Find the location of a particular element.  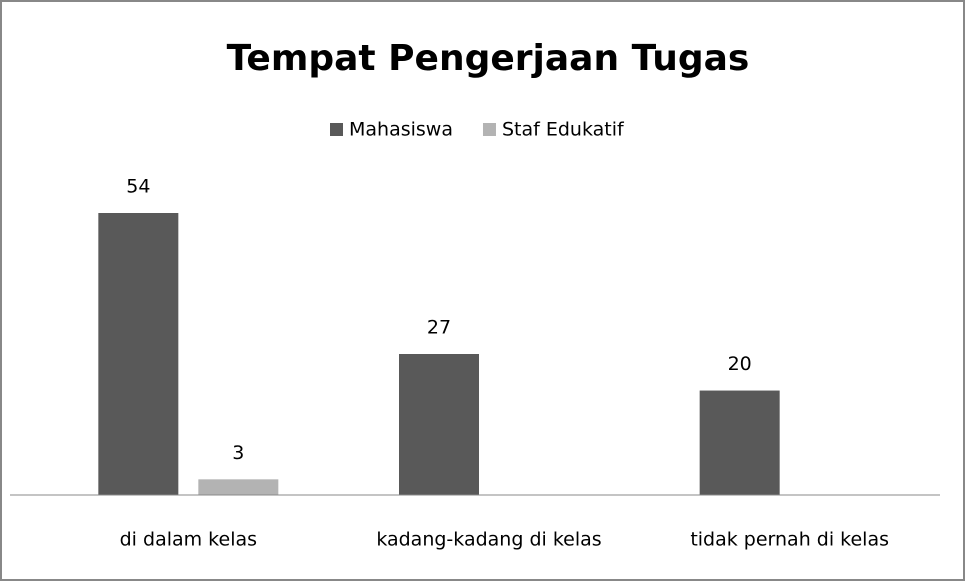

legend-label: Mahasiswa is located at coordinates (401, 130).